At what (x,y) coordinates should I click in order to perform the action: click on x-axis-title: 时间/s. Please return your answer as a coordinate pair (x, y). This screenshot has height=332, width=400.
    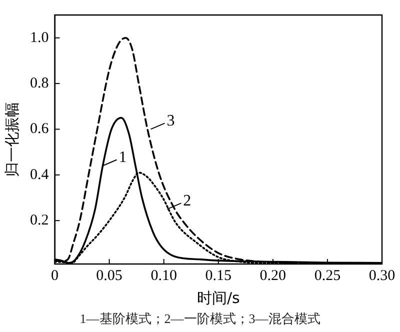
    Looking at the image, I should click on (218, 297).